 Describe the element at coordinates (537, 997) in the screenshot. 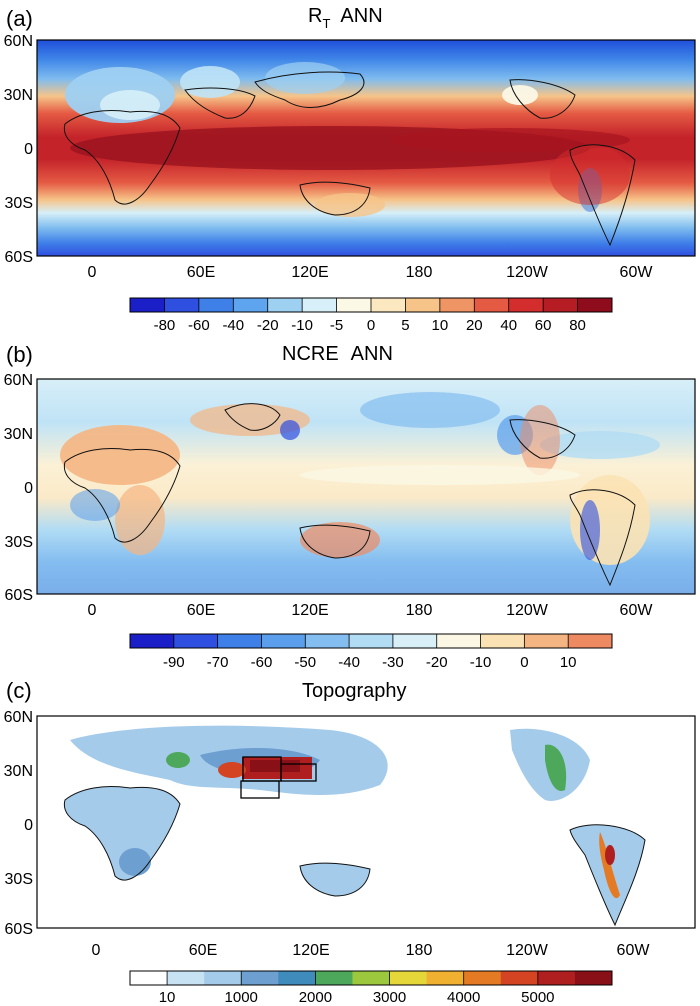

I see `colorbar-tick-label: 5000` at that location.